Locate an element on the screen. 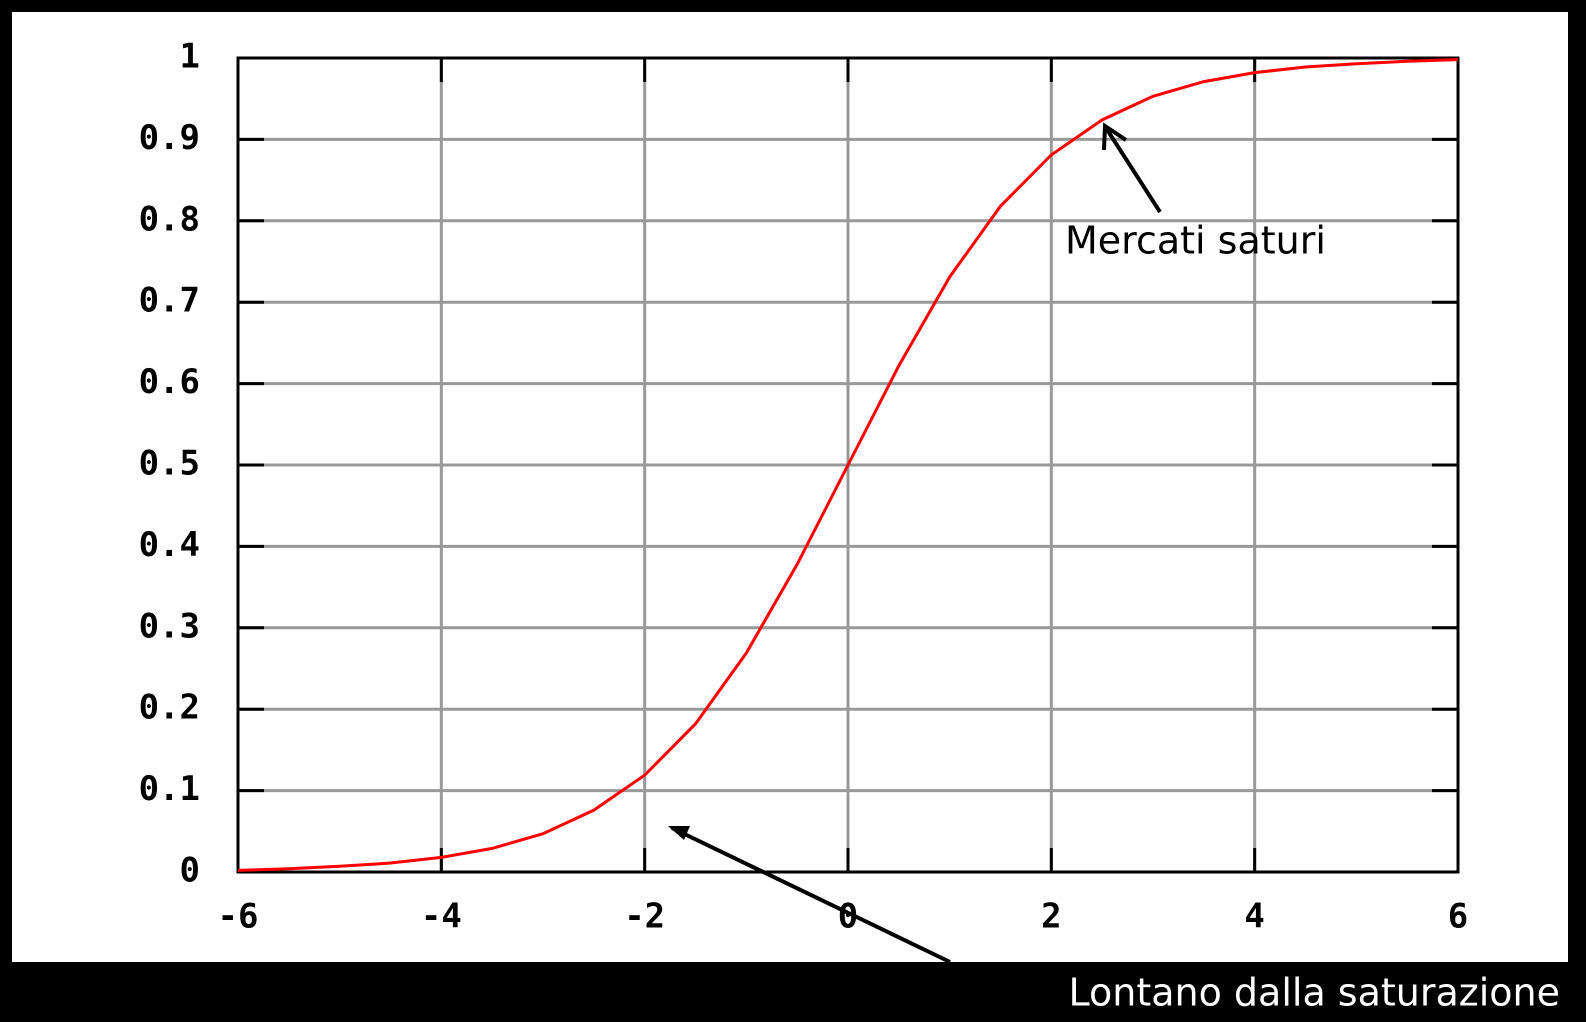 This screenshot has height=1022, width=1586. y-tick-label: 0.9 is located at coordinates (169, 138).